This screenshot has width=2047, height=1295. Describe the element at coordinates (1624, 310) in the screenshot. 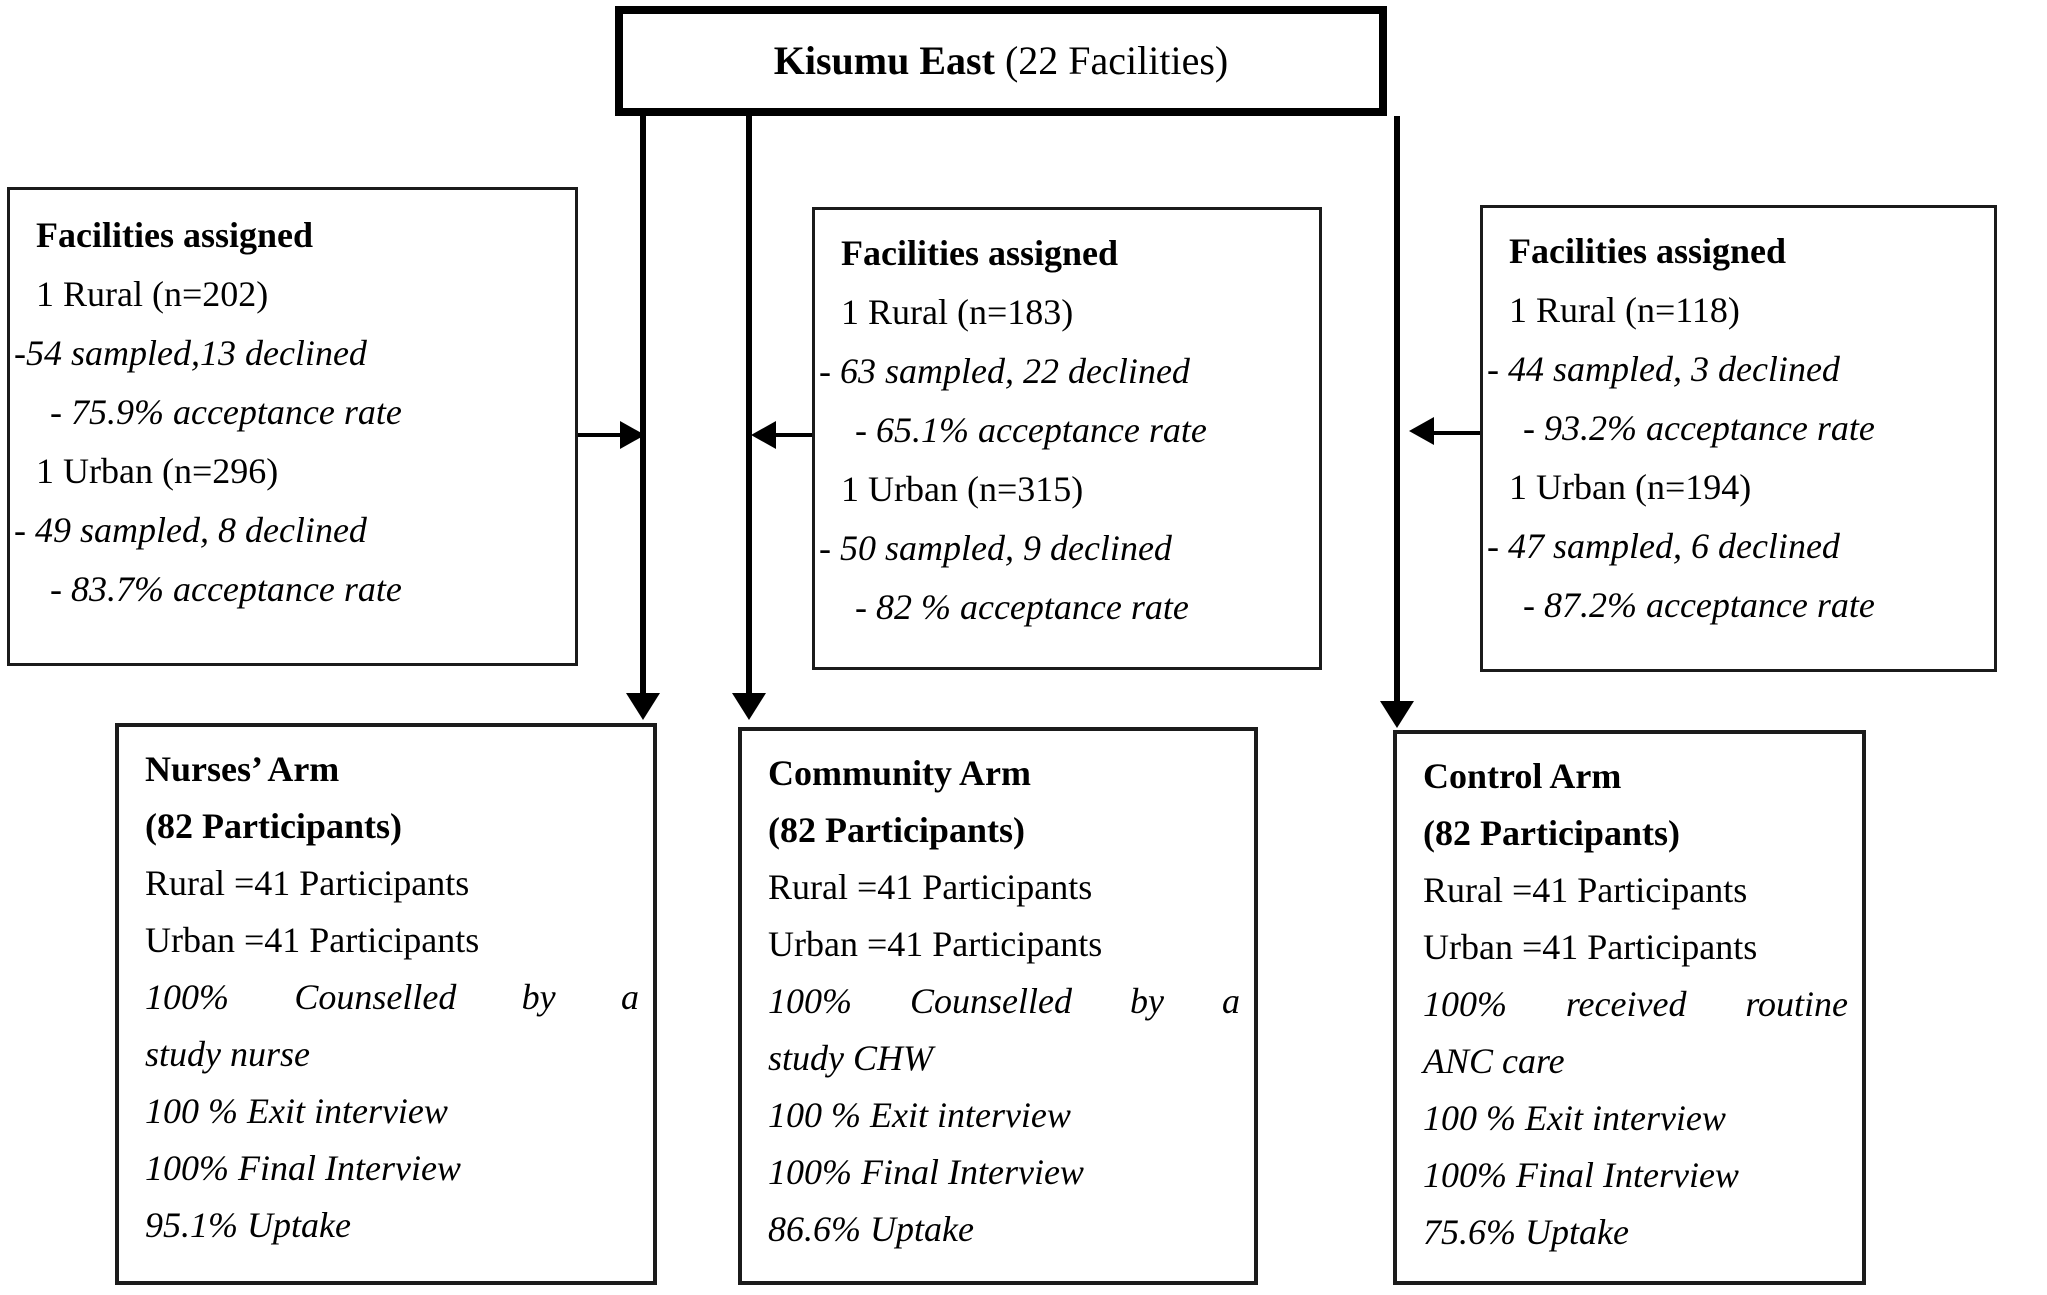

I see `rural-assigned: 1 Rural (n=118)` at that location.